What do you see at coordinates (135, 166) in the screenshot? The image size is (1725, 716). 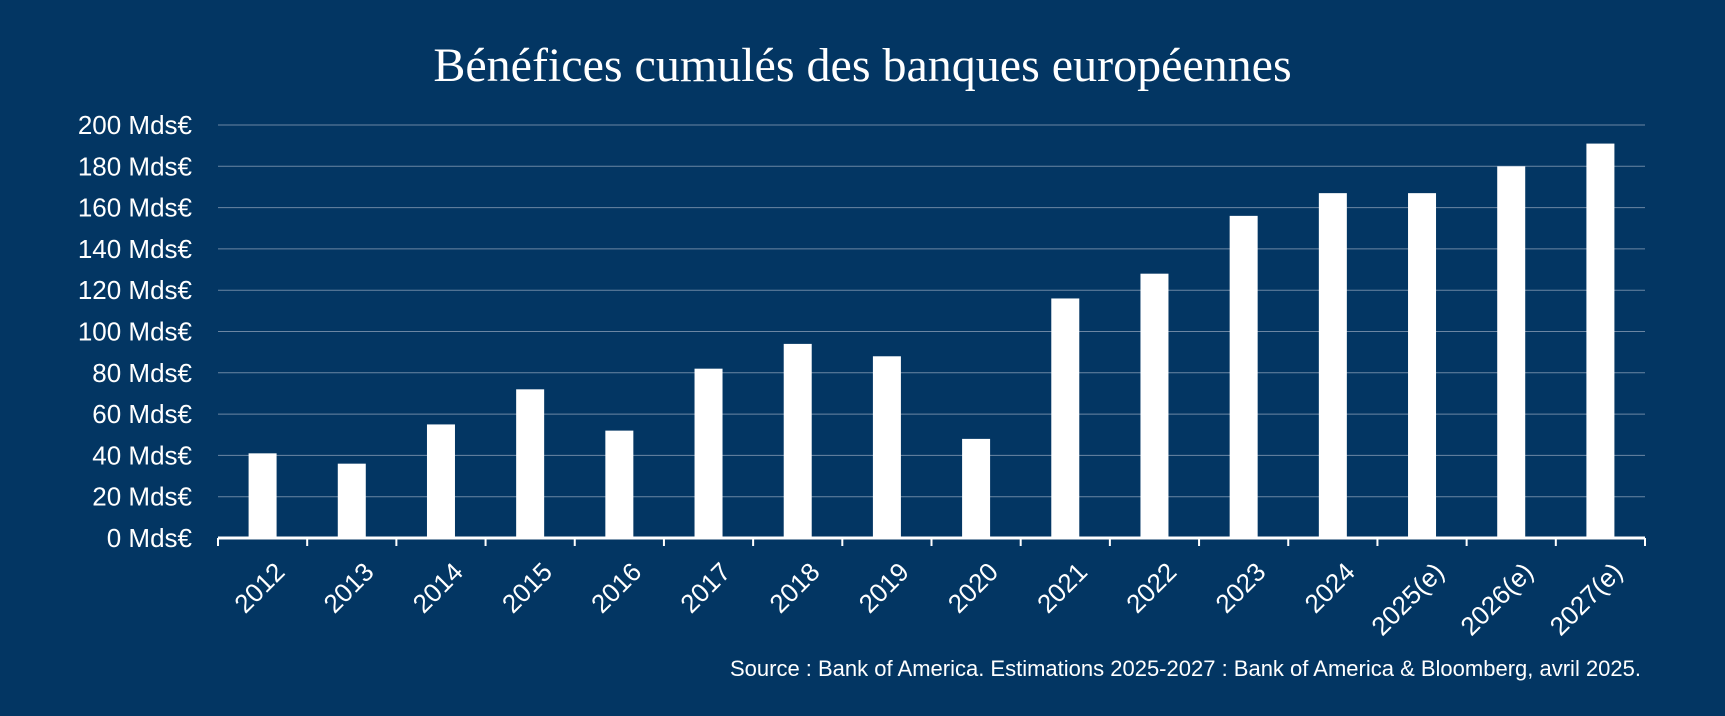 I see `y-tick-label: 180 Mds€` at bounding box center [135, 166].